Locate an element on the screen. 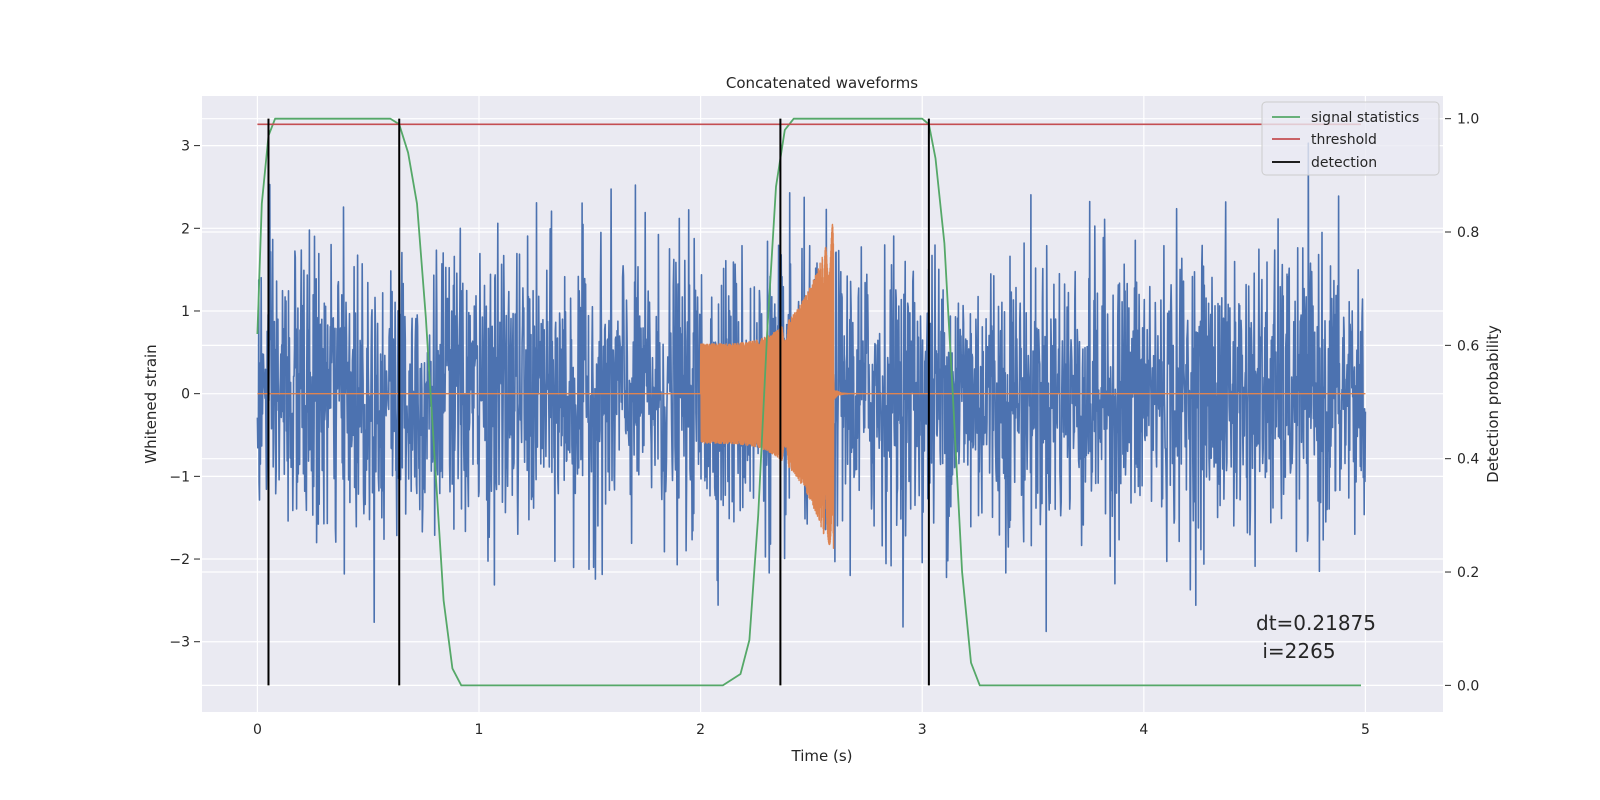  y-tick-label: −2 is located at coordinates (179, 560).